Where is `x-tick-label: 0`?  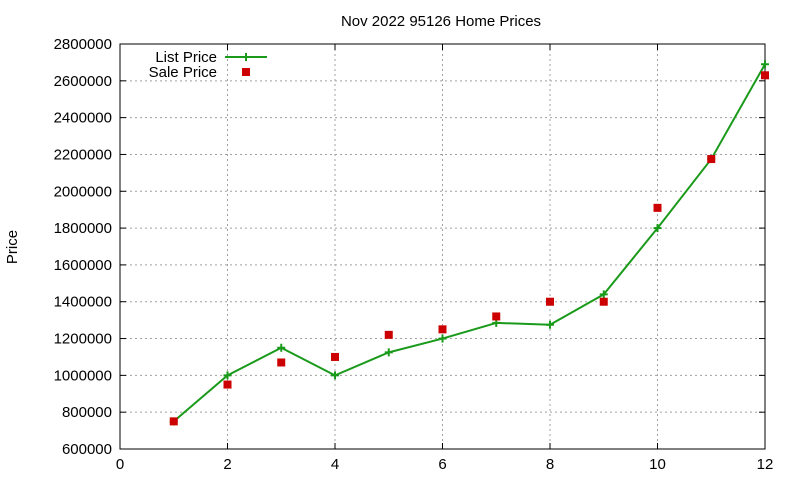 x-tick-label: 0 is located at coordinates (120, 464).